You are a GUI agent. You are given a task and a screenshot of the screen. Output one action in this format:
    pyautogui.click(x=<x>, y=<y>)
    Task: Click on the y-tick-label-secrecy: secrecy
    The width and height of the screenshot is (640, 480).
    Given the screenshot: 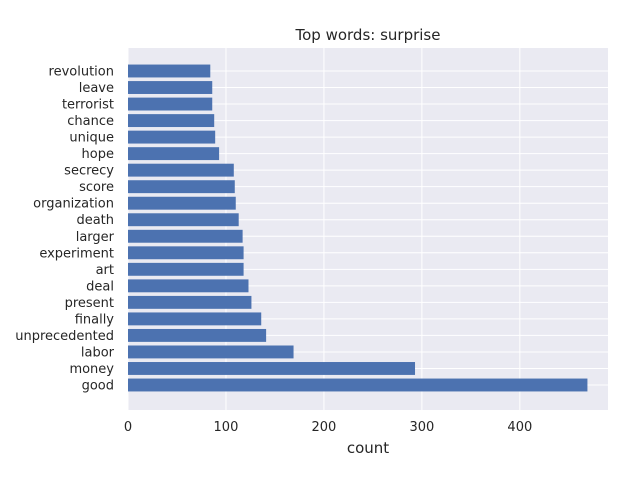 What is the action you would take?
    pyautogui.click(x=89, y=171)
    